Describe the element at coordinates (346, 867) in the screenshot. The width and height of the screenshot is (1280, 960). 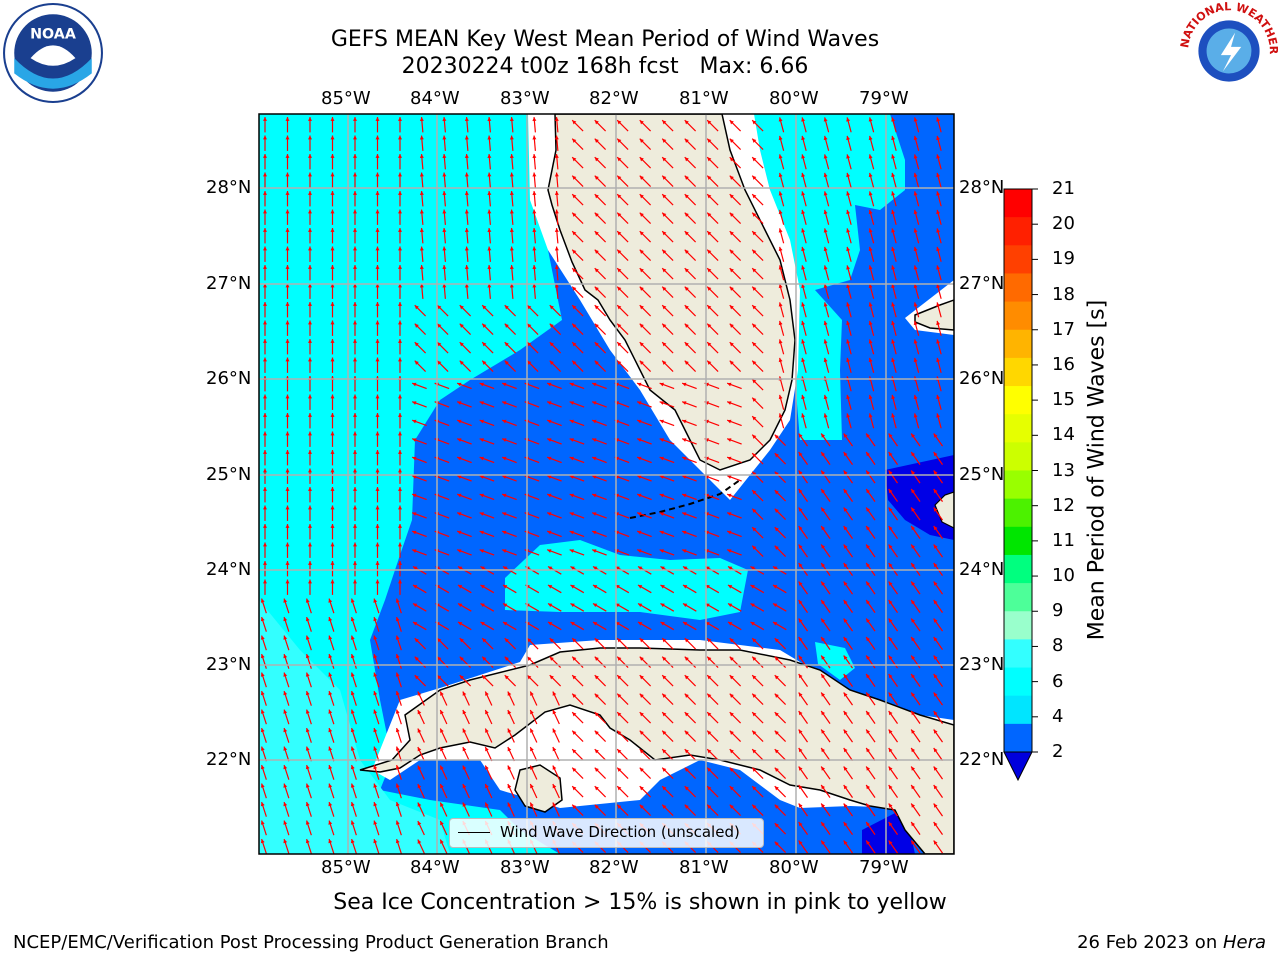
I see `lon-label-bottom: 85°W` at that location.